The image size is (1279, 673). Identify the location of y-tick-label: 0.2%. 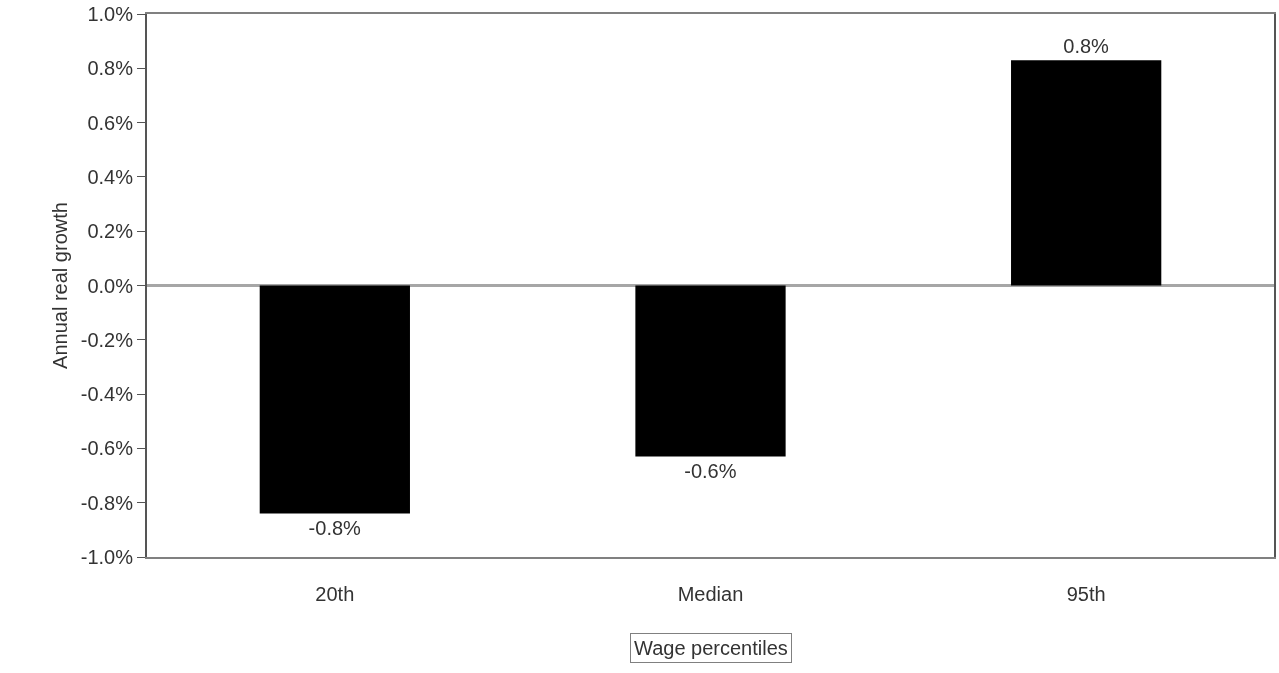
(110, 231).